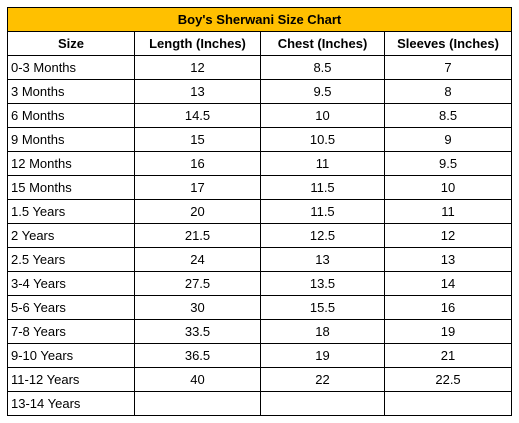  I want to click on size-cell: 15 Months, so click(71, 187).